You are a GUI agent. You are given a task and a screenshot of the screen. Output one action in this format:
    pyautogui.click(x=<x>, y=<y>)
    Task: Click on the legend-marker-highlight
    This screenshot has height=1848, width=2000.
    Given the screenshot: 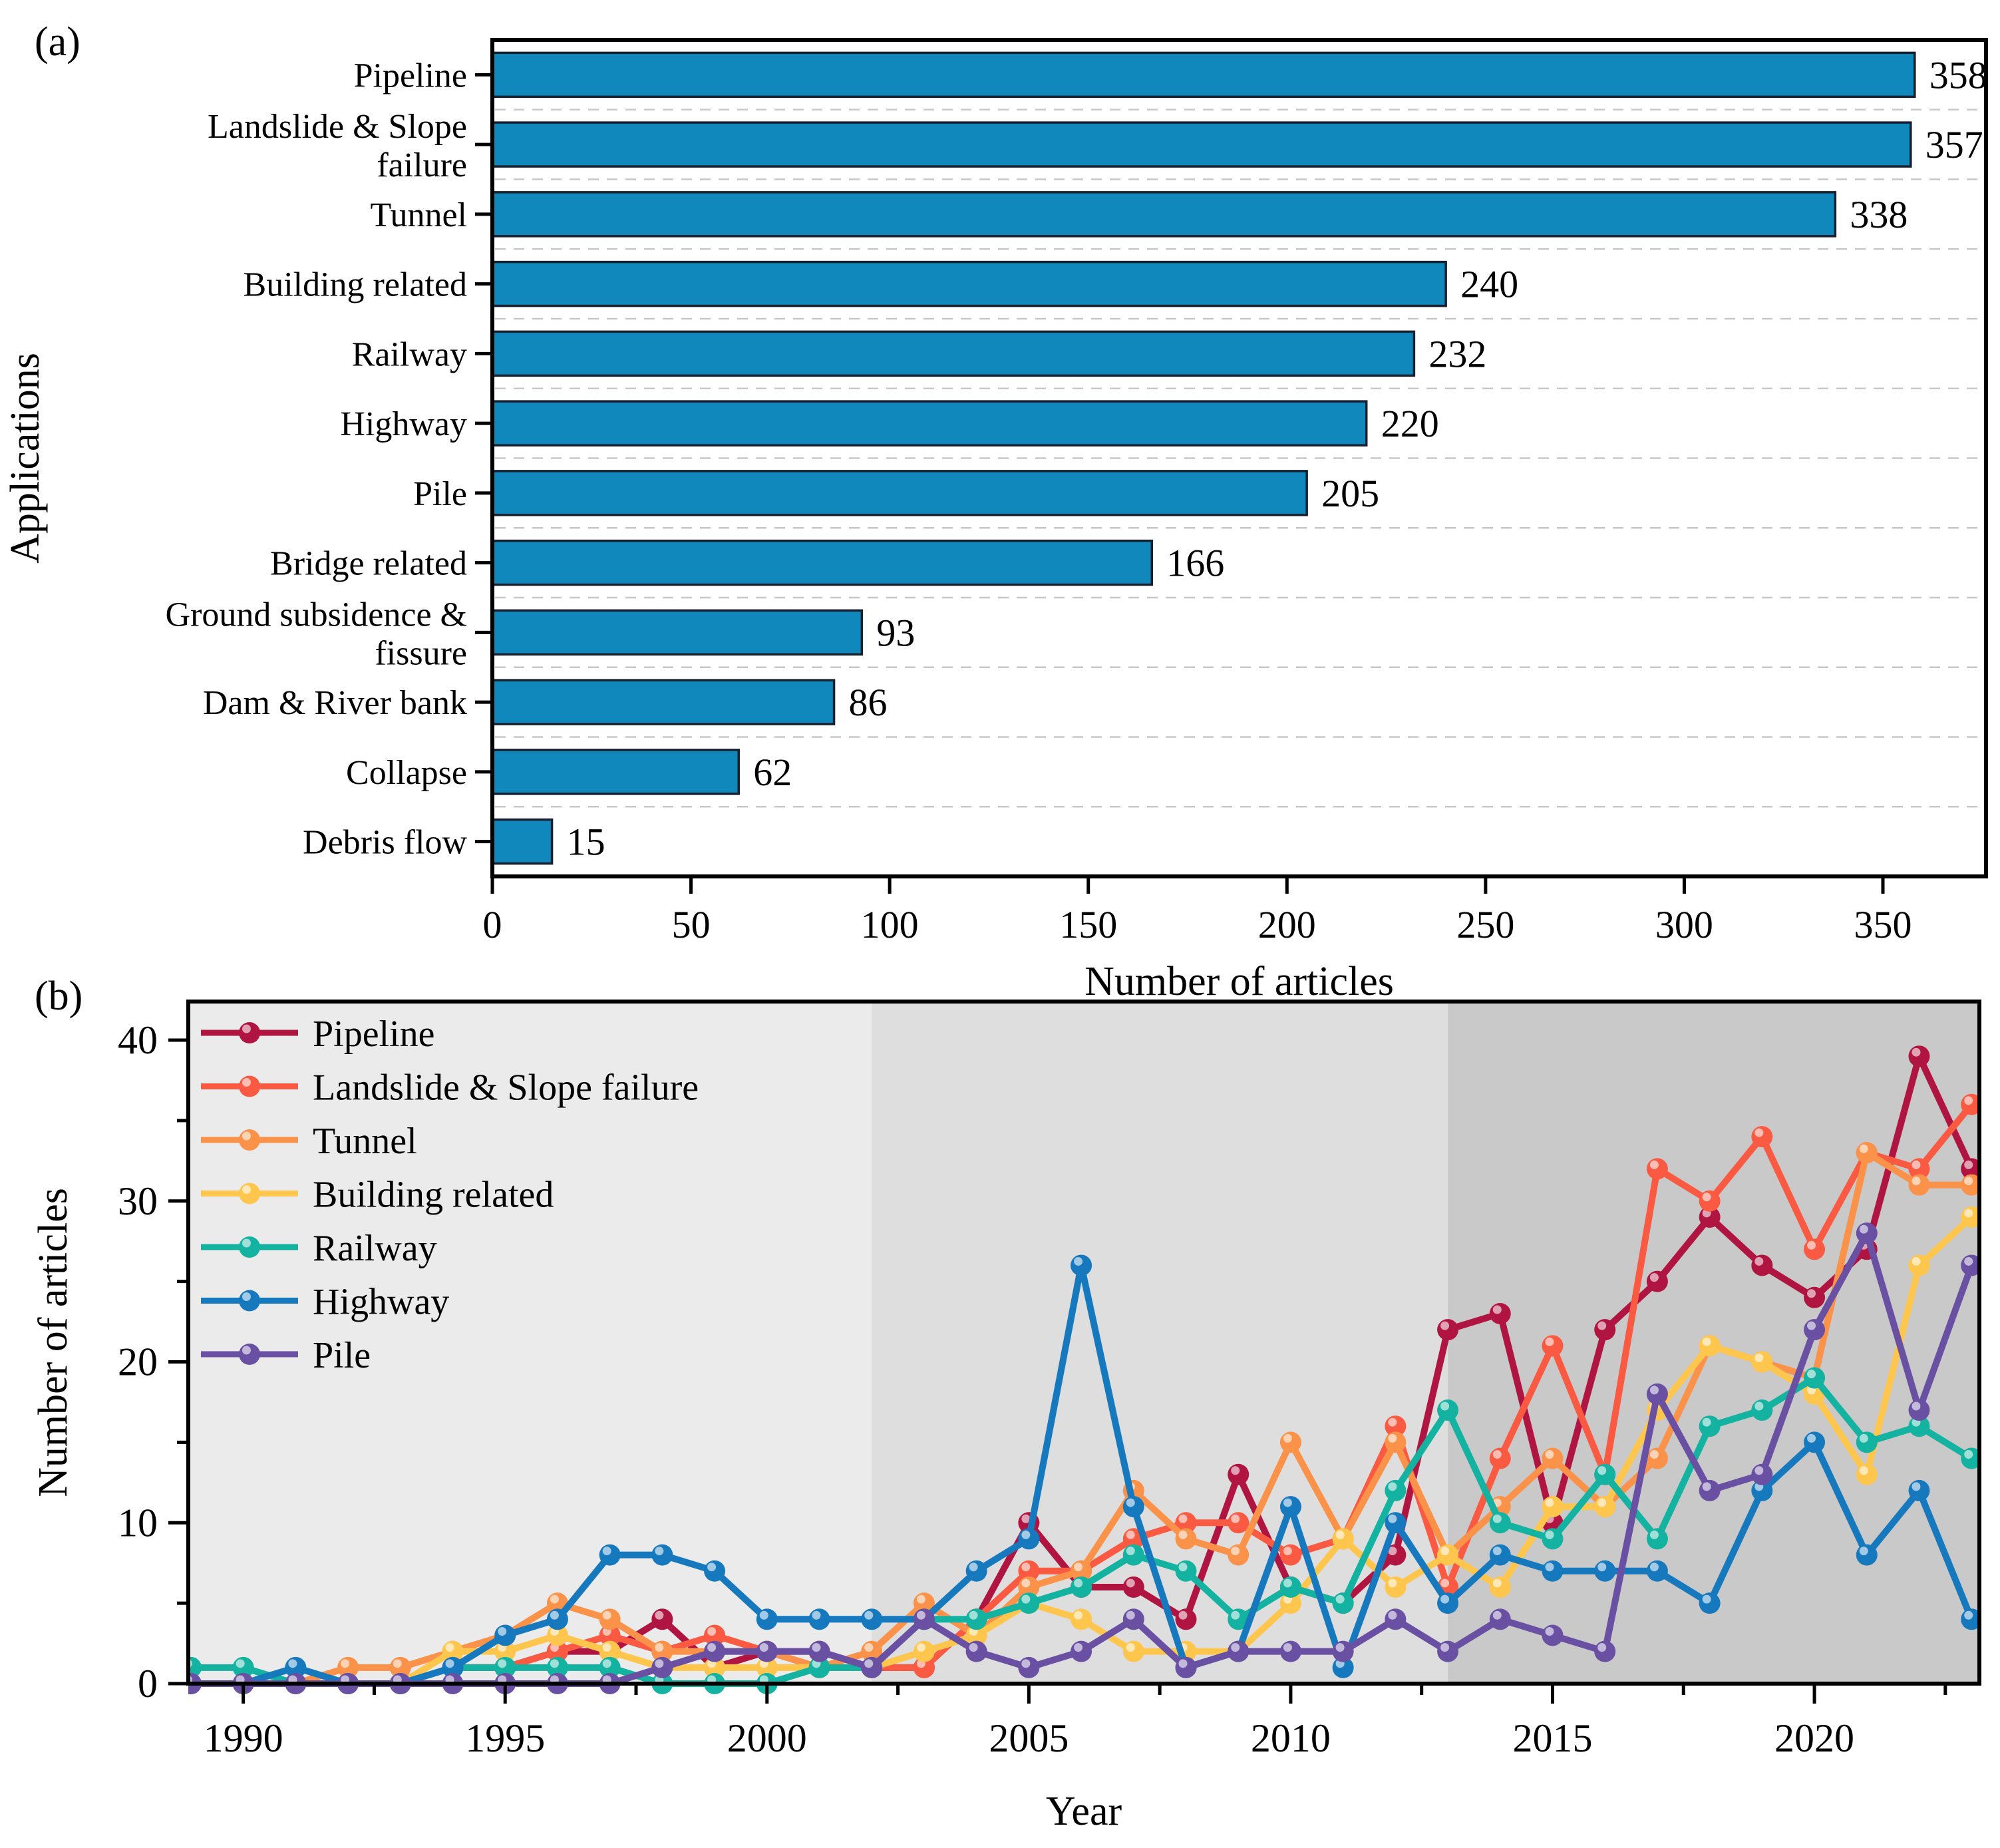 What is the action you would take?
    pyautogui.click(x=246, y=1189)
    